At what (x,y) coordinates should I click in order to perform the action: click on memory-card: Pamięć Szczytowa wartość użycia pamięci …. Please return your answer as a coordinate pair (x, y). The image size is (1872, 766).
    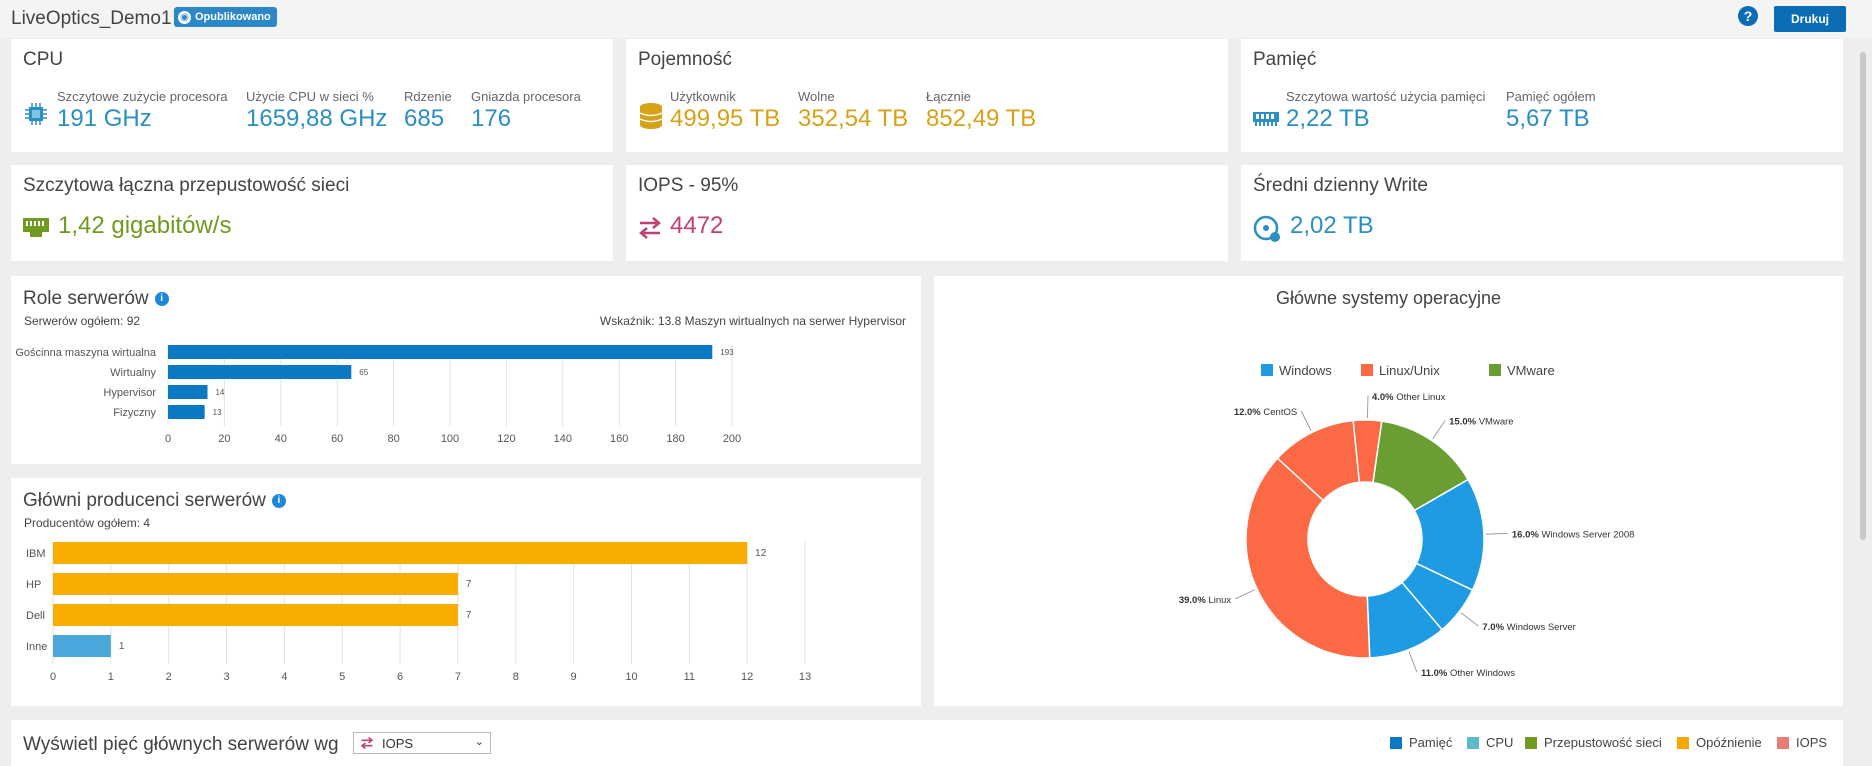
    Looking at the image, I should click on (1542, 95).